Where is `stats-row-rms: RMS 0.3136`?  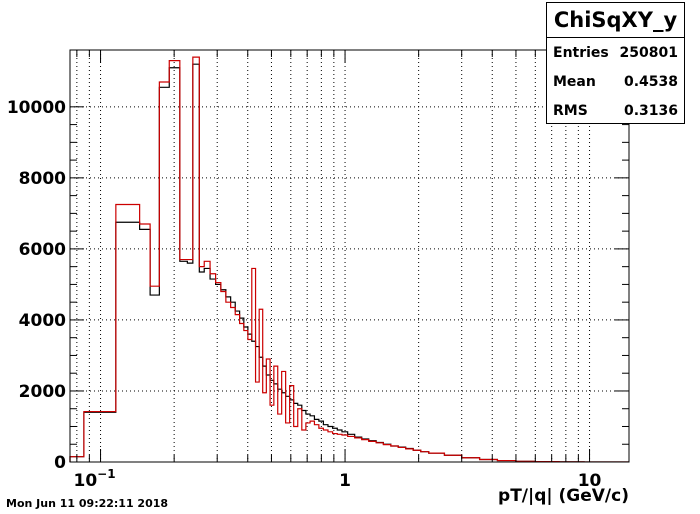 stats-row-rms: RMS 0.3136 is located at coordinates (615, 110).